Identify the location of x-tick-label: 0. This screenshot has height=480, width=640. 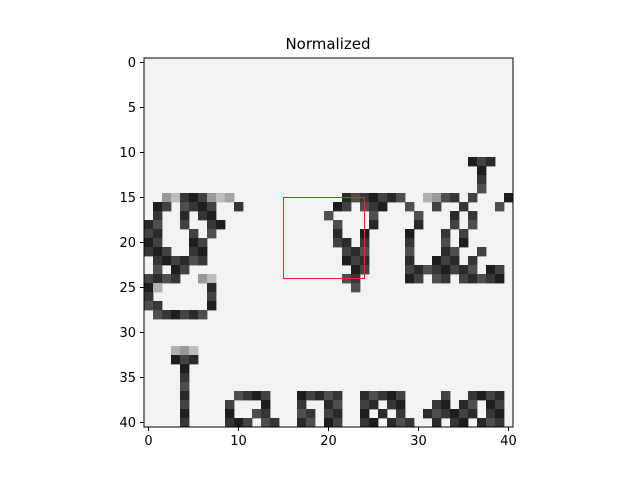
(148, 441).